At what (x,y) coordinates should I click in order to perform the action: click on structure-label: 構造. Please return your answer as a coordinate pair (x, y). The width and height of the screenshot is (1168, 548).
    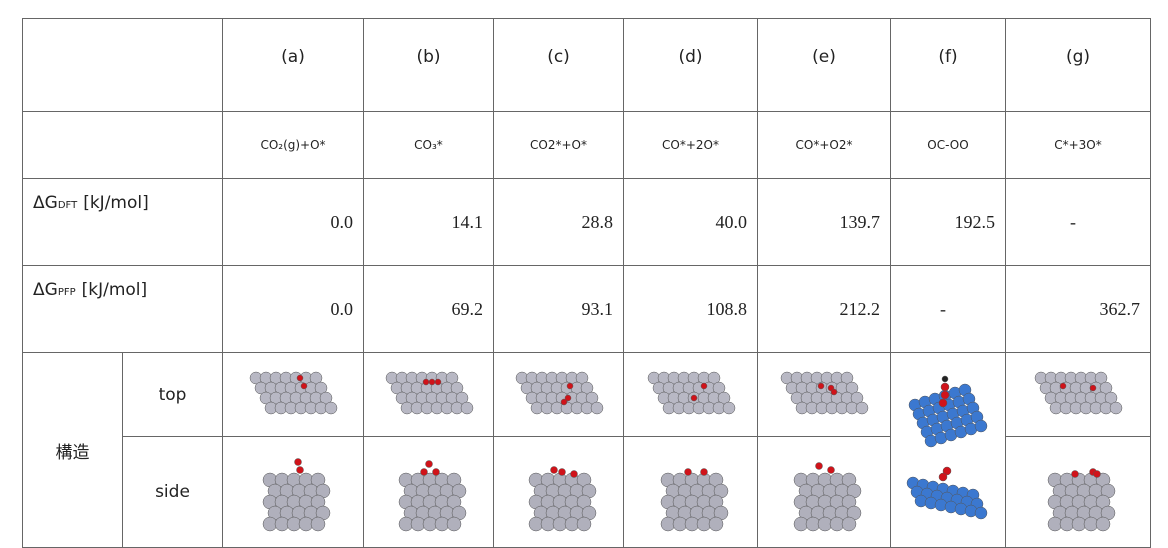
    Looking at the image, I should click on (72, 450).